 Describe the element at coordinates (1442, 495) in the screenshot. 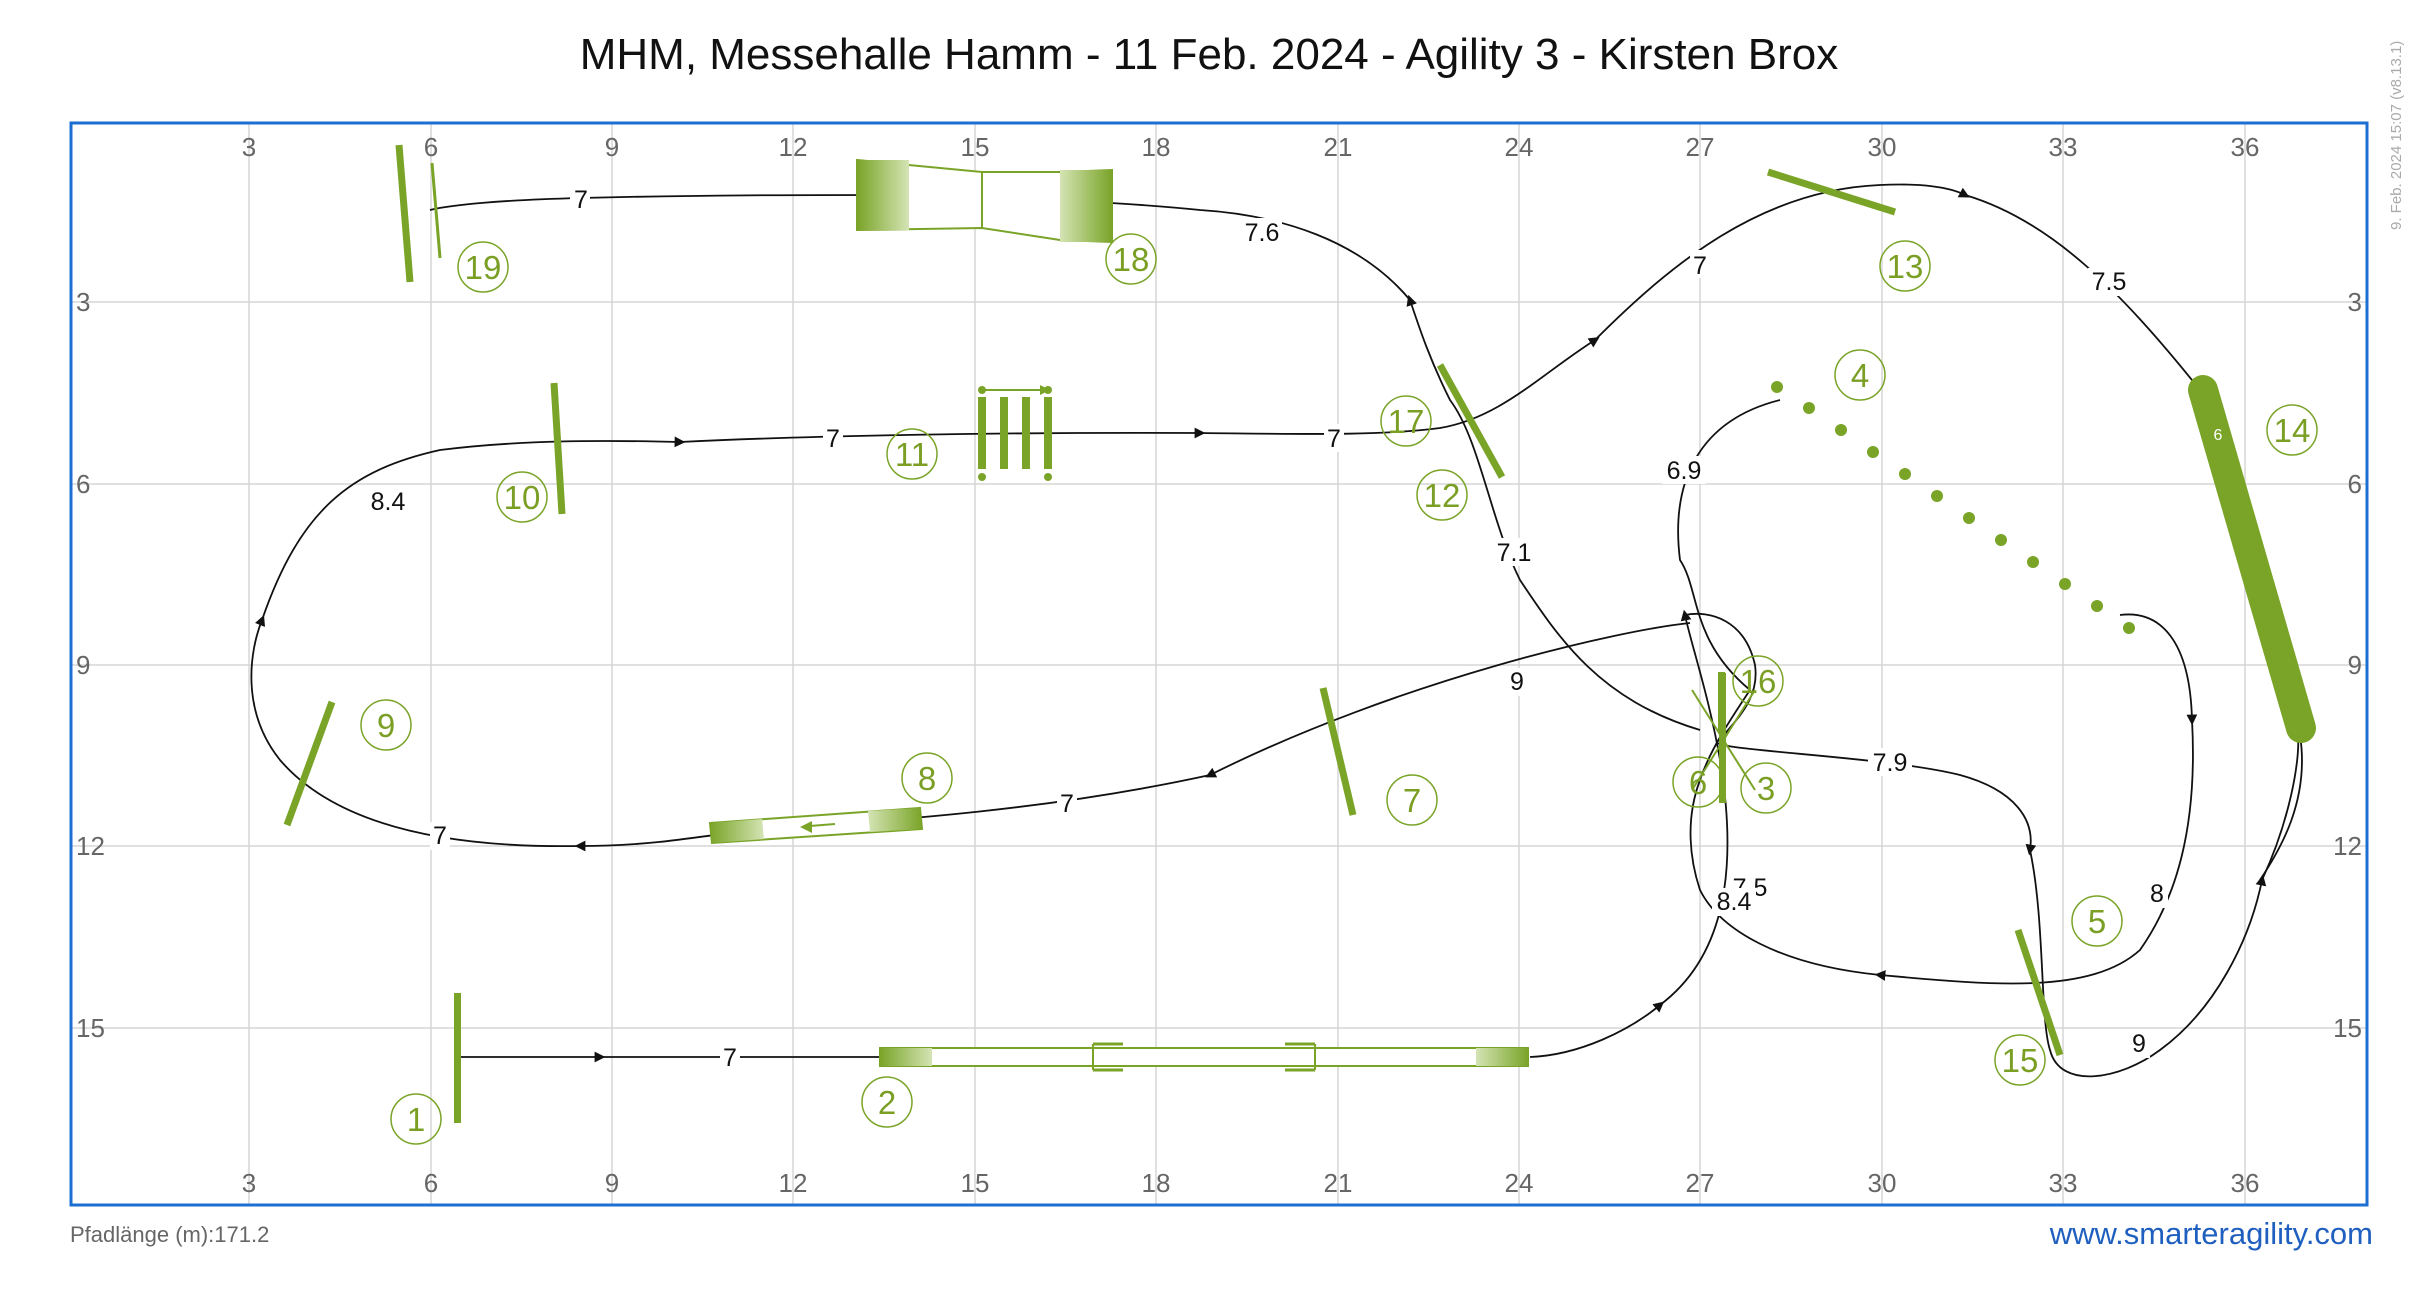

I see `obstacle-number-12: 12` at that location.